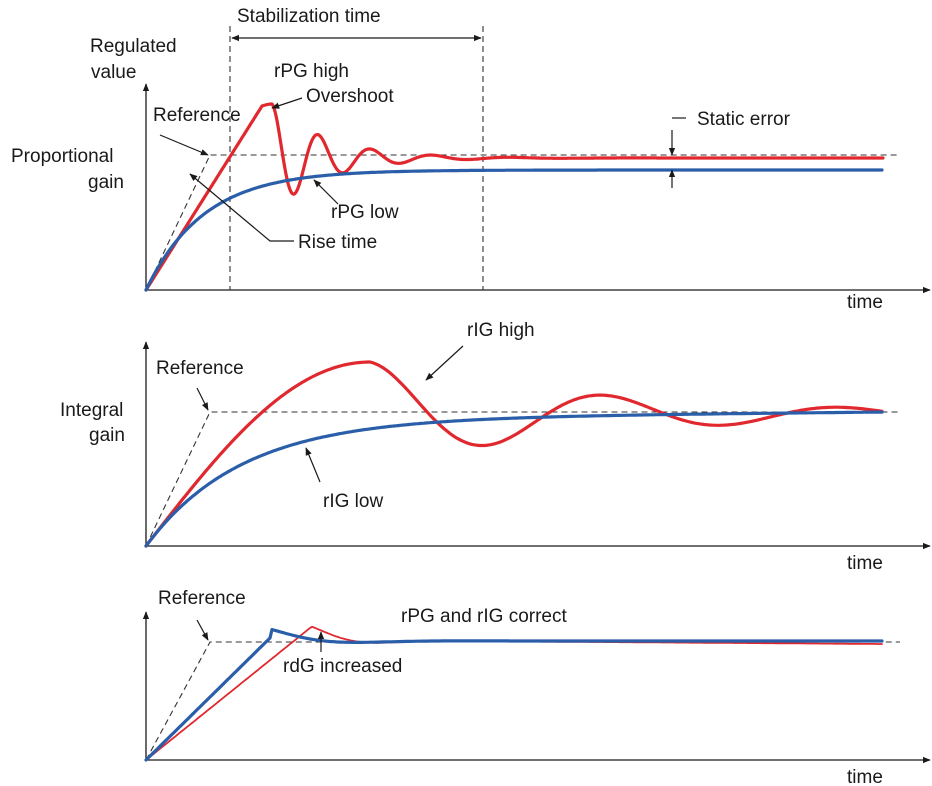 This screenshot has width=932, height=786. What do you see at coordinates (326, 192) in the screenshot?
I see `rpg-low-leader` at bounding box center [326, 192].